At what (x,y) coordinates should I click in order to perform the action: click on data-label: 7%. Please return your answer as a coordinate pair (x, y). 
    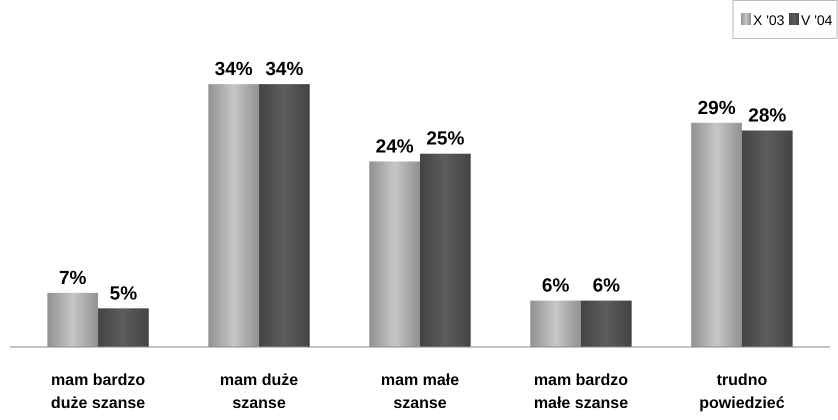
    Looking at the image, I should click on (72, 278).